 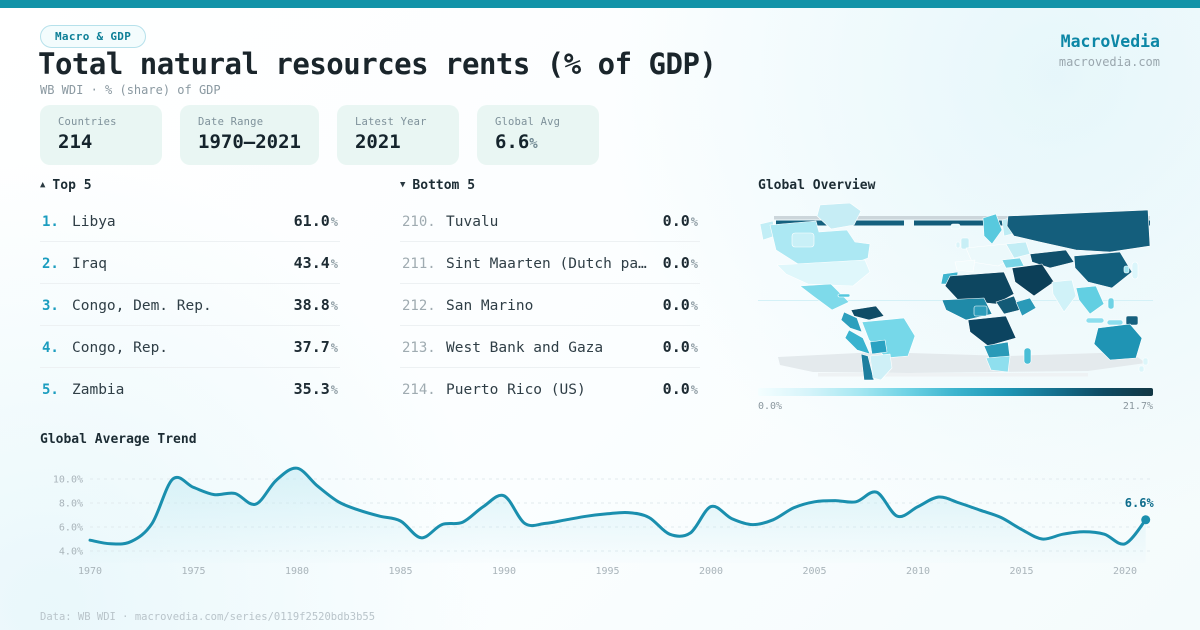 I want to click on map-section: Global Overview, so click(x=959, y=295).